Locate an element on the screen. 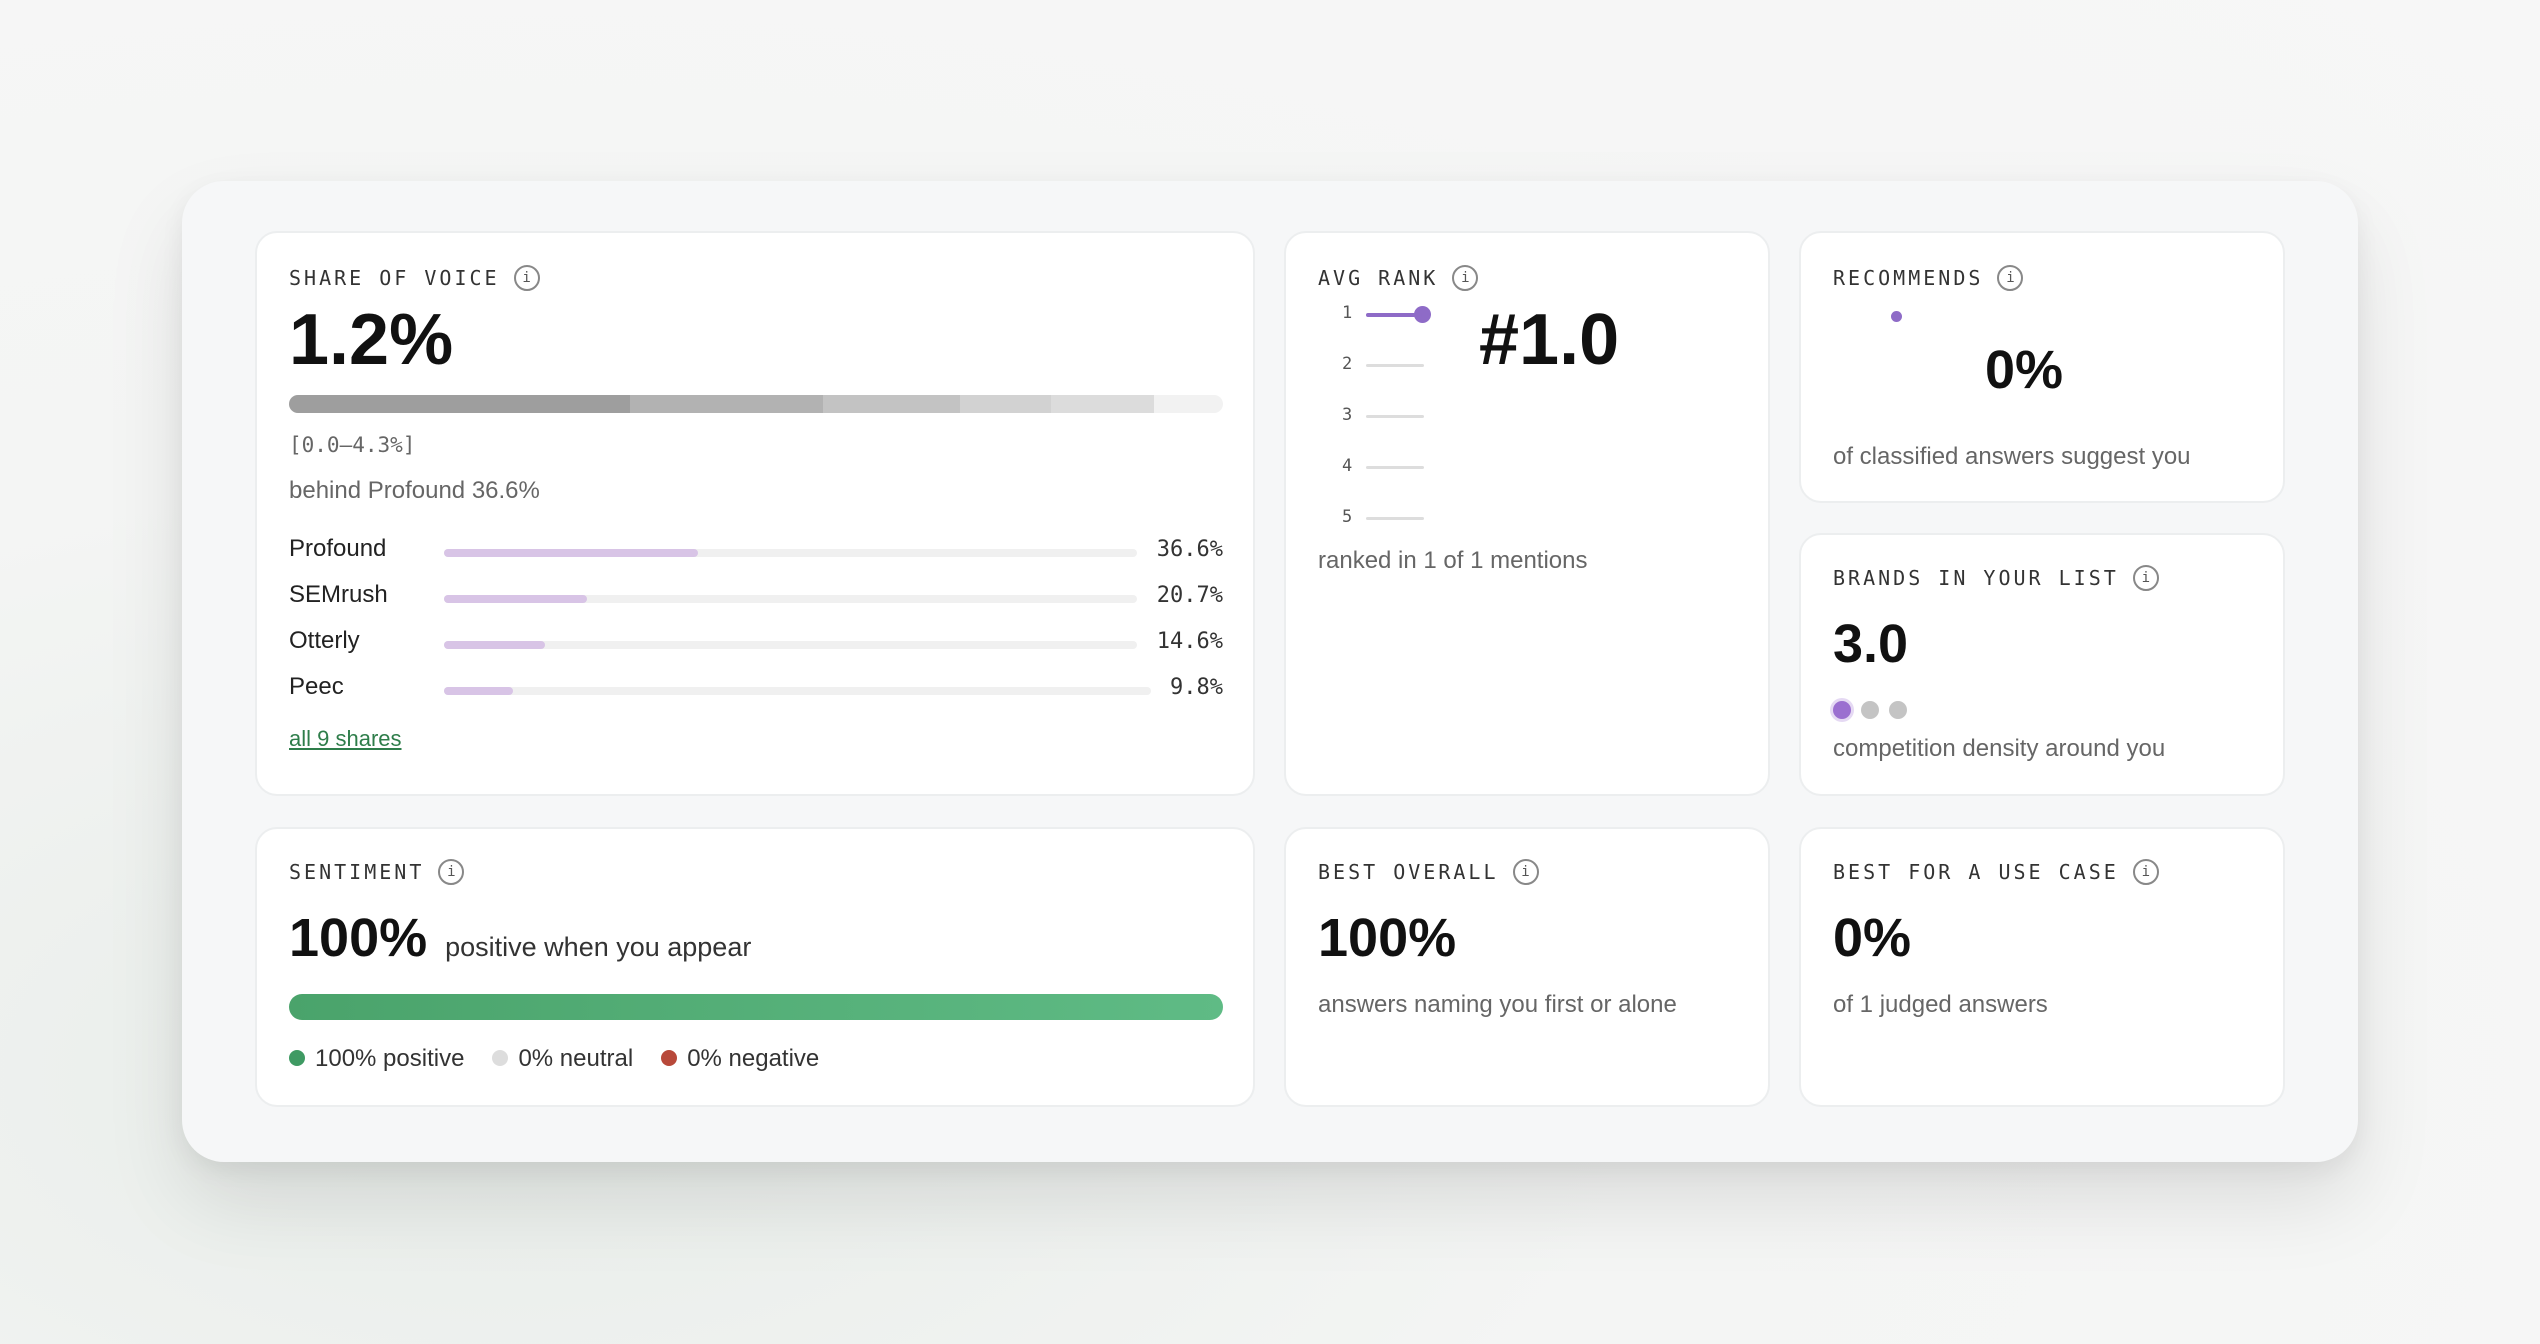  sentiment-legend-item: 0% negative is located at coordinates (740, 1059).